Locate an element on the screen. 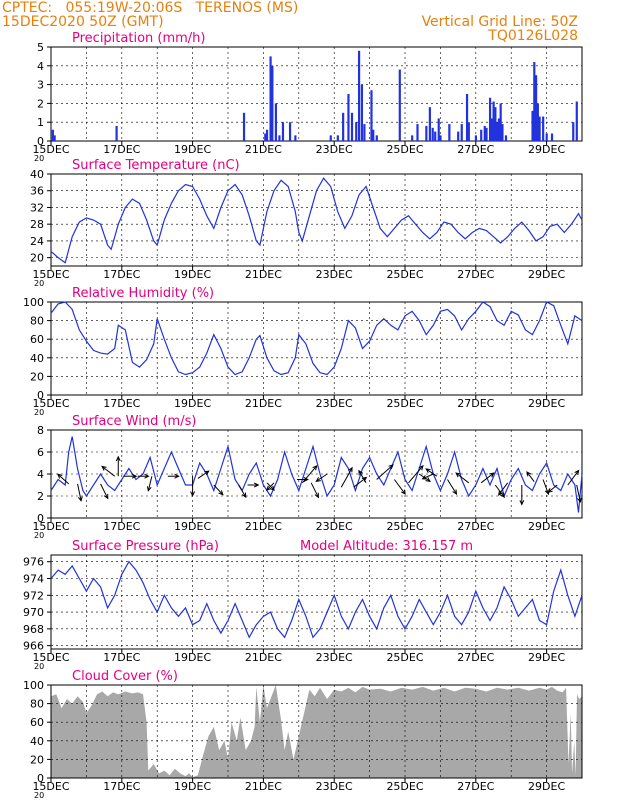 Image resolution: width=618 pixels, height=800 pixels. x-year-fragment: 20 is located at coordinates (39, 795).